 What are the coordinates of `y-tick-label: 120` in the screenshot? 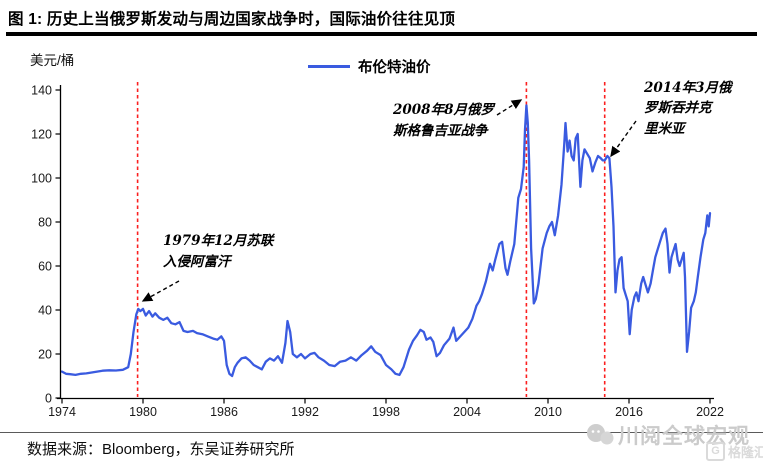 It's located at (41, 135).